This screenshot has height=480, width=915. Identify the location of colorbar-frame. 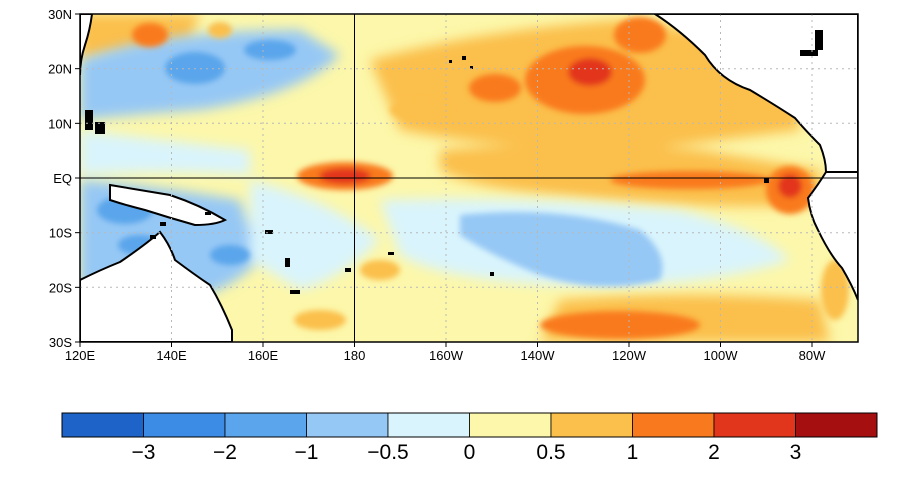
(469, 425).